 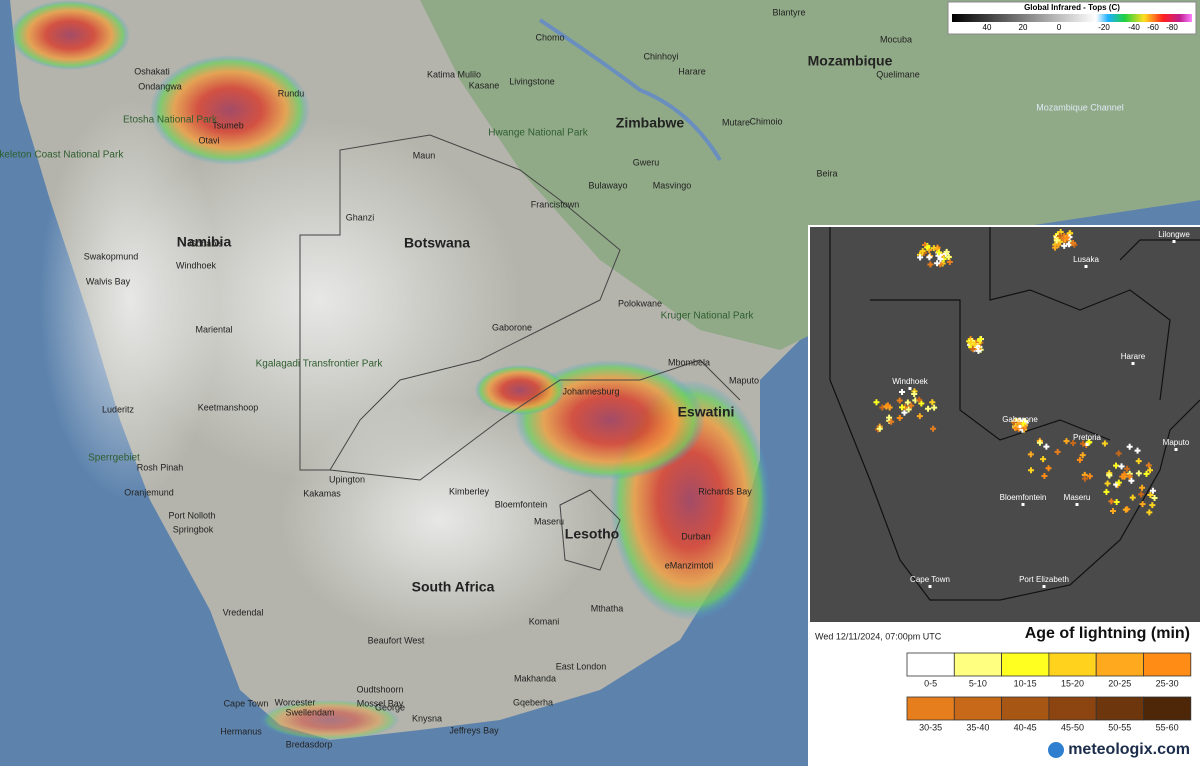 What do you see at coordinates (228, 407) in the screenshot?
I see `city-label: Keetmanshoop` at bounding box center [228, 407].